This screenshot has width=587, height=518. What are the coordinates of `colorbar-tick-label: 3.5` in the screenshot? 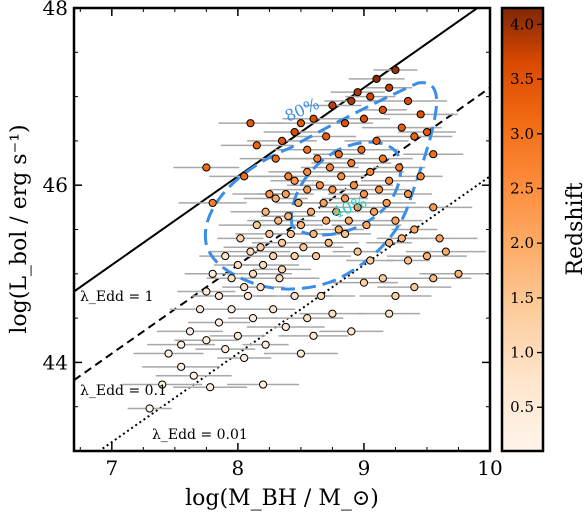 It's located at (522, 79).